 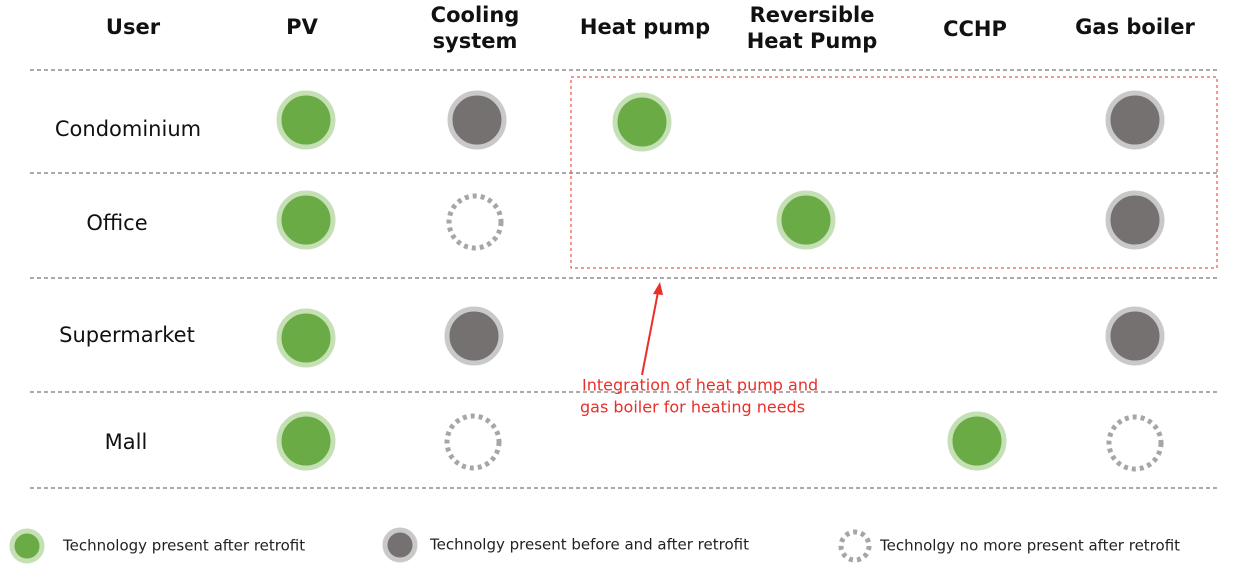 What do you see at coordinates (692, 407) in the screenshot?
I see `annotation: gas boiler for heating needs` at bounding box center [692, 407].